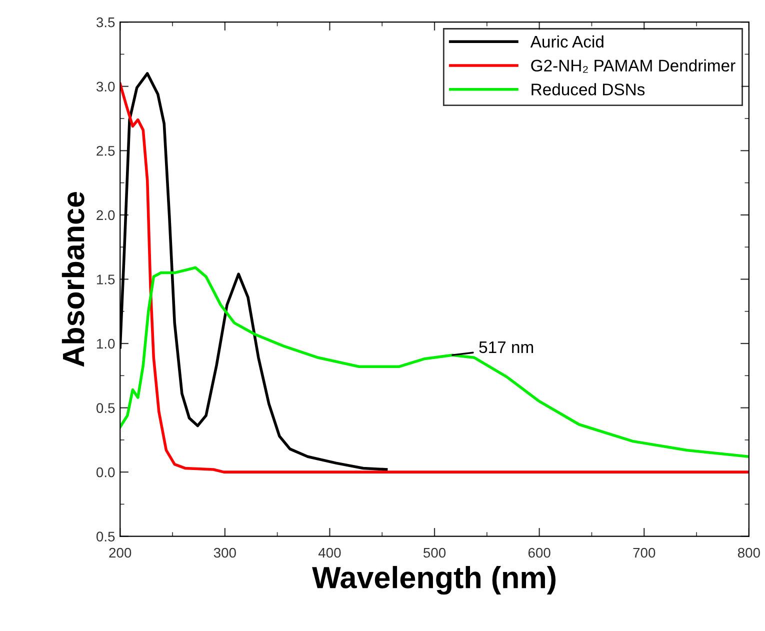 This screenshot has width=765, height=631. What do you see at coordinates (105, 472) in the screenshot?
I see `y-tick-label: 0.0` at bounding box center [105, 472].